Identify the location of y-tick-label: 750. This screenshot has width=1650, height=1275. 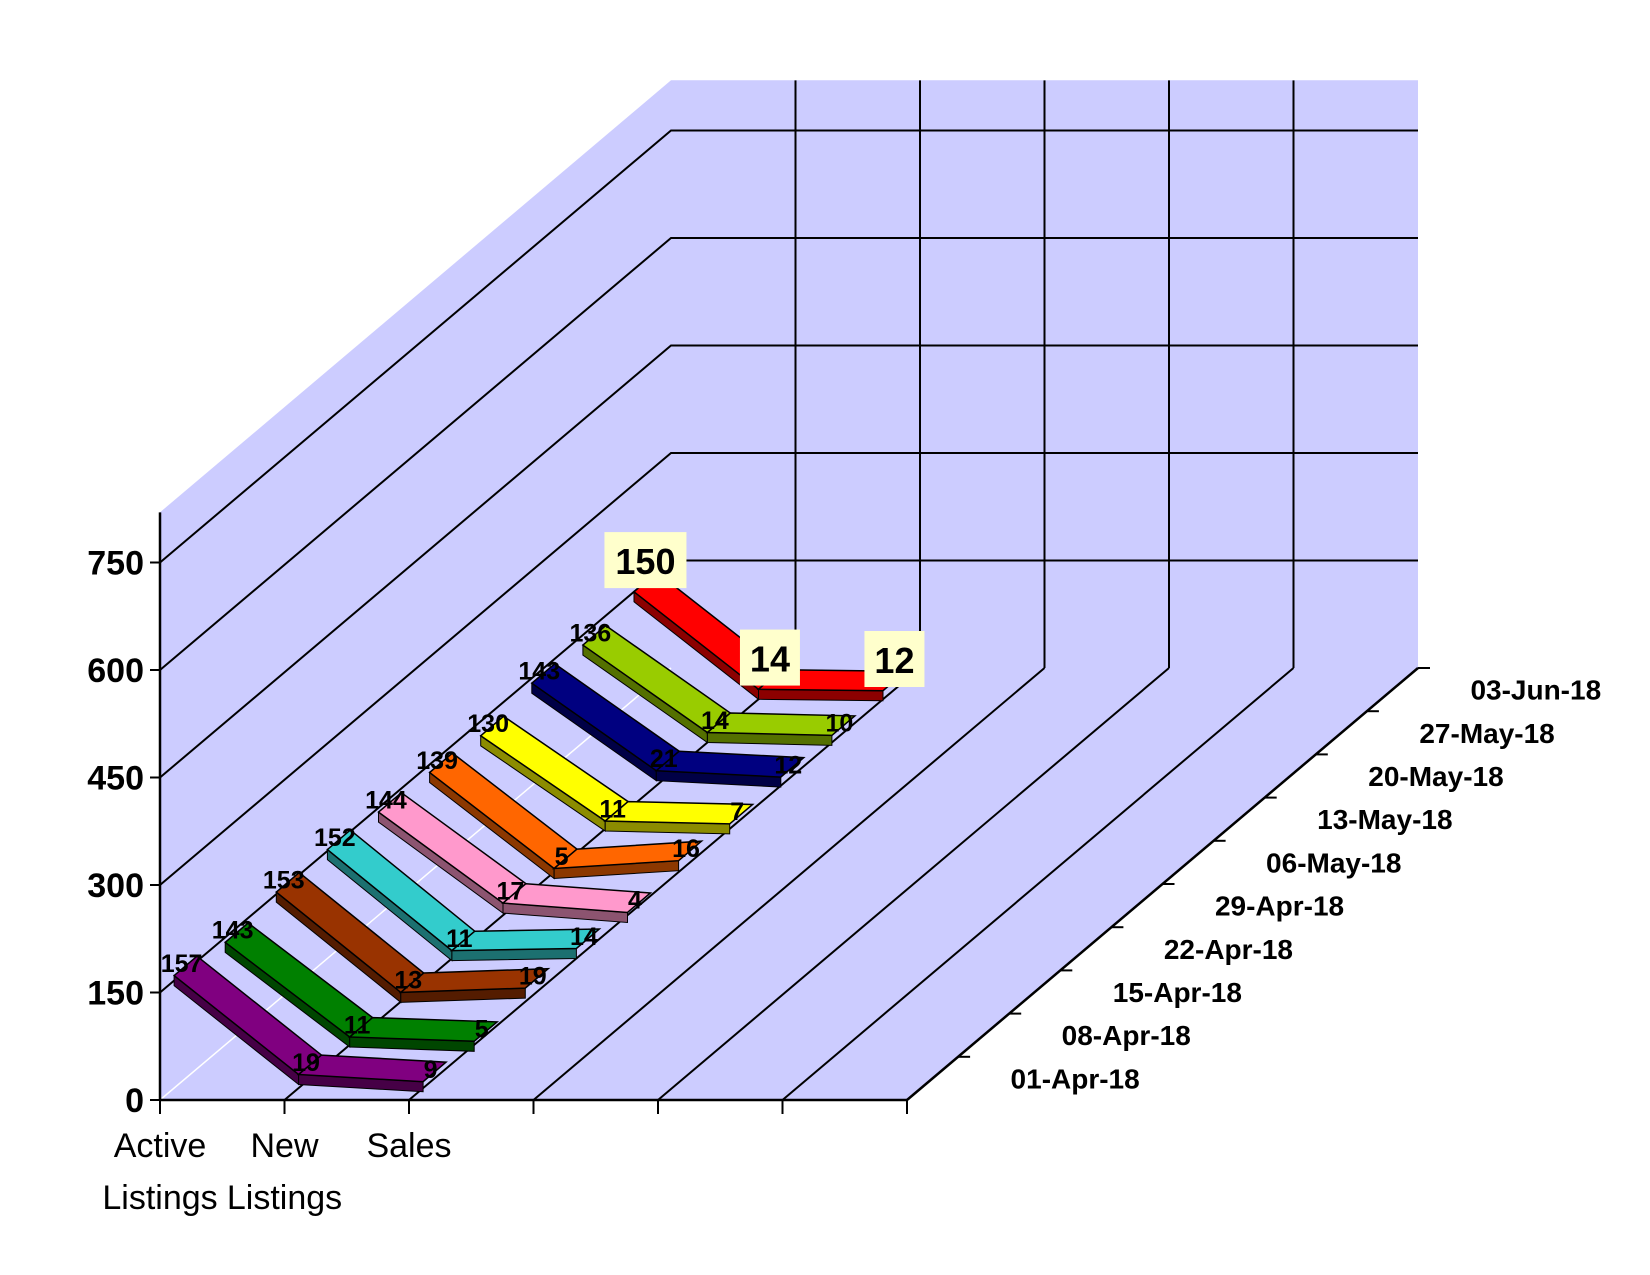
(115, 564).